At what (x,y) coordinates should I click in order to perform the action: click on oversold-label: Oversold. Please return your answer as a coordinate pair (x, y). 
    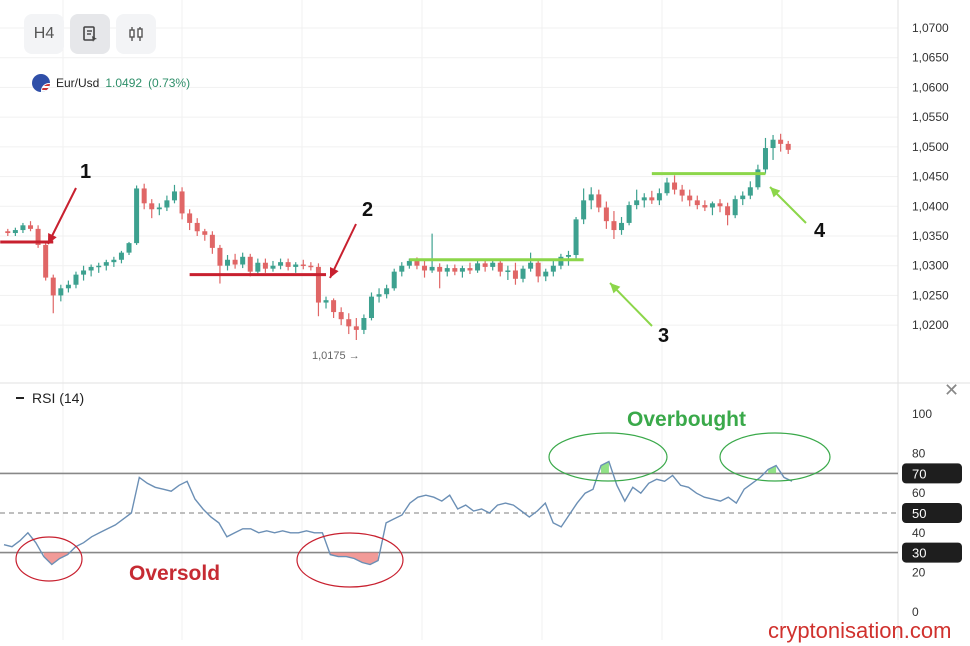
    Looking at the image, I should click on (174, 573).